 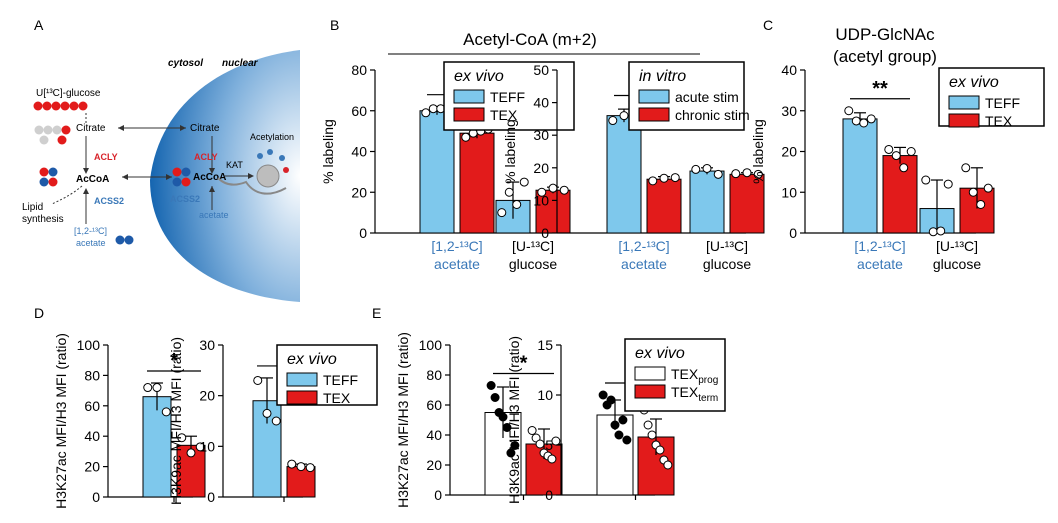 What do you see at coordinates (68, 93) in the screenshot?
I see `glucose-label: U[¹³C]-glucose` at bounding box center [68, 93].